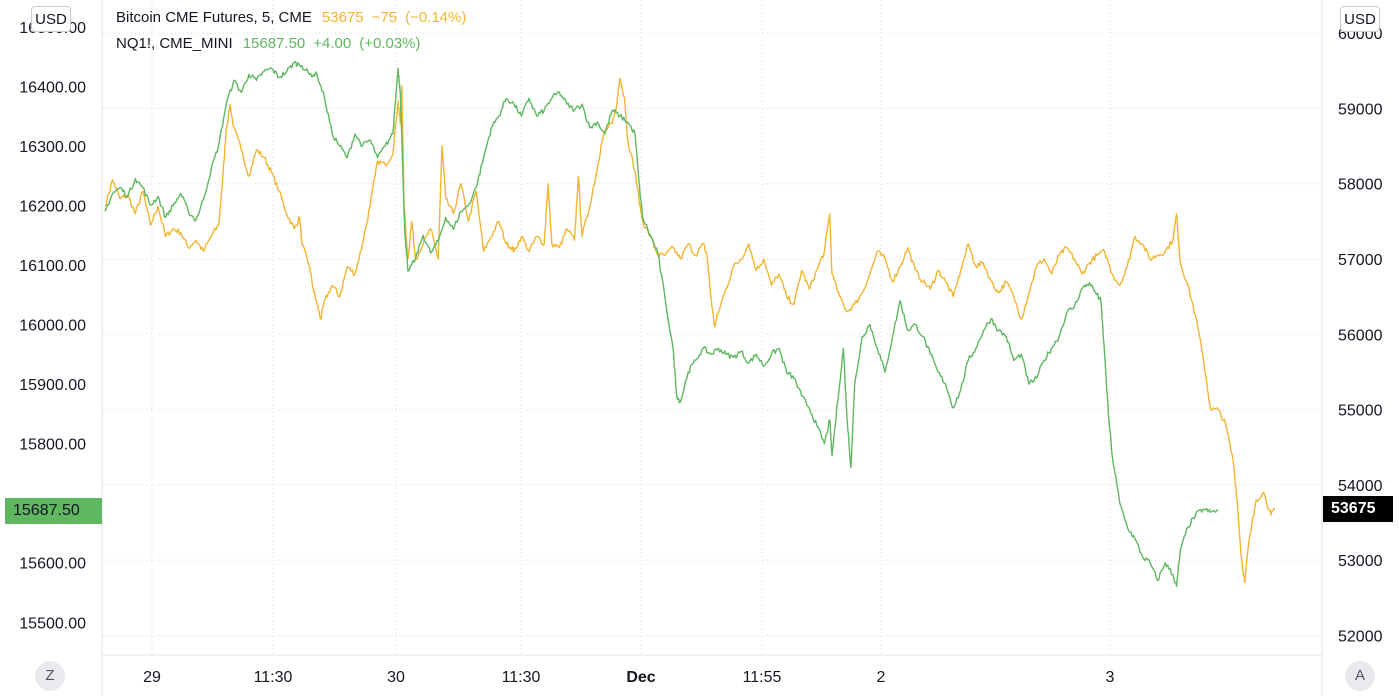 The image size is (1399, 696). What do you see at coordinates (390, 43) in the screenshot?
I see `legend-series-nq-change-pct: (+0.03%)` at bounding box center [390, 43].